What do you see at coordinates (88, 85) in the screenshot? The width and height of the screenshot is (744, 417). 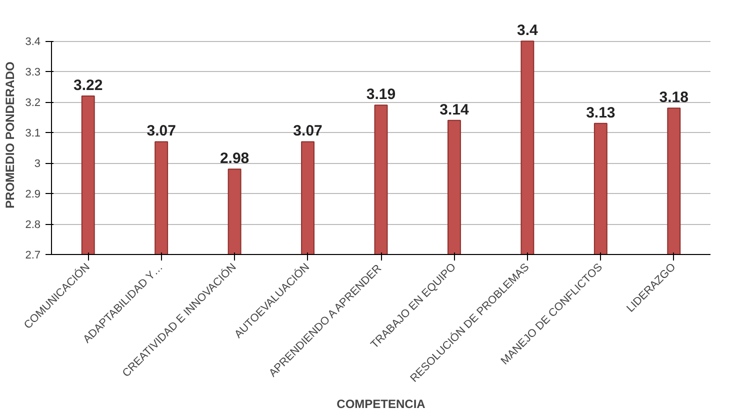 I see `data-label: 3.22` at bounding box center [88, 85].